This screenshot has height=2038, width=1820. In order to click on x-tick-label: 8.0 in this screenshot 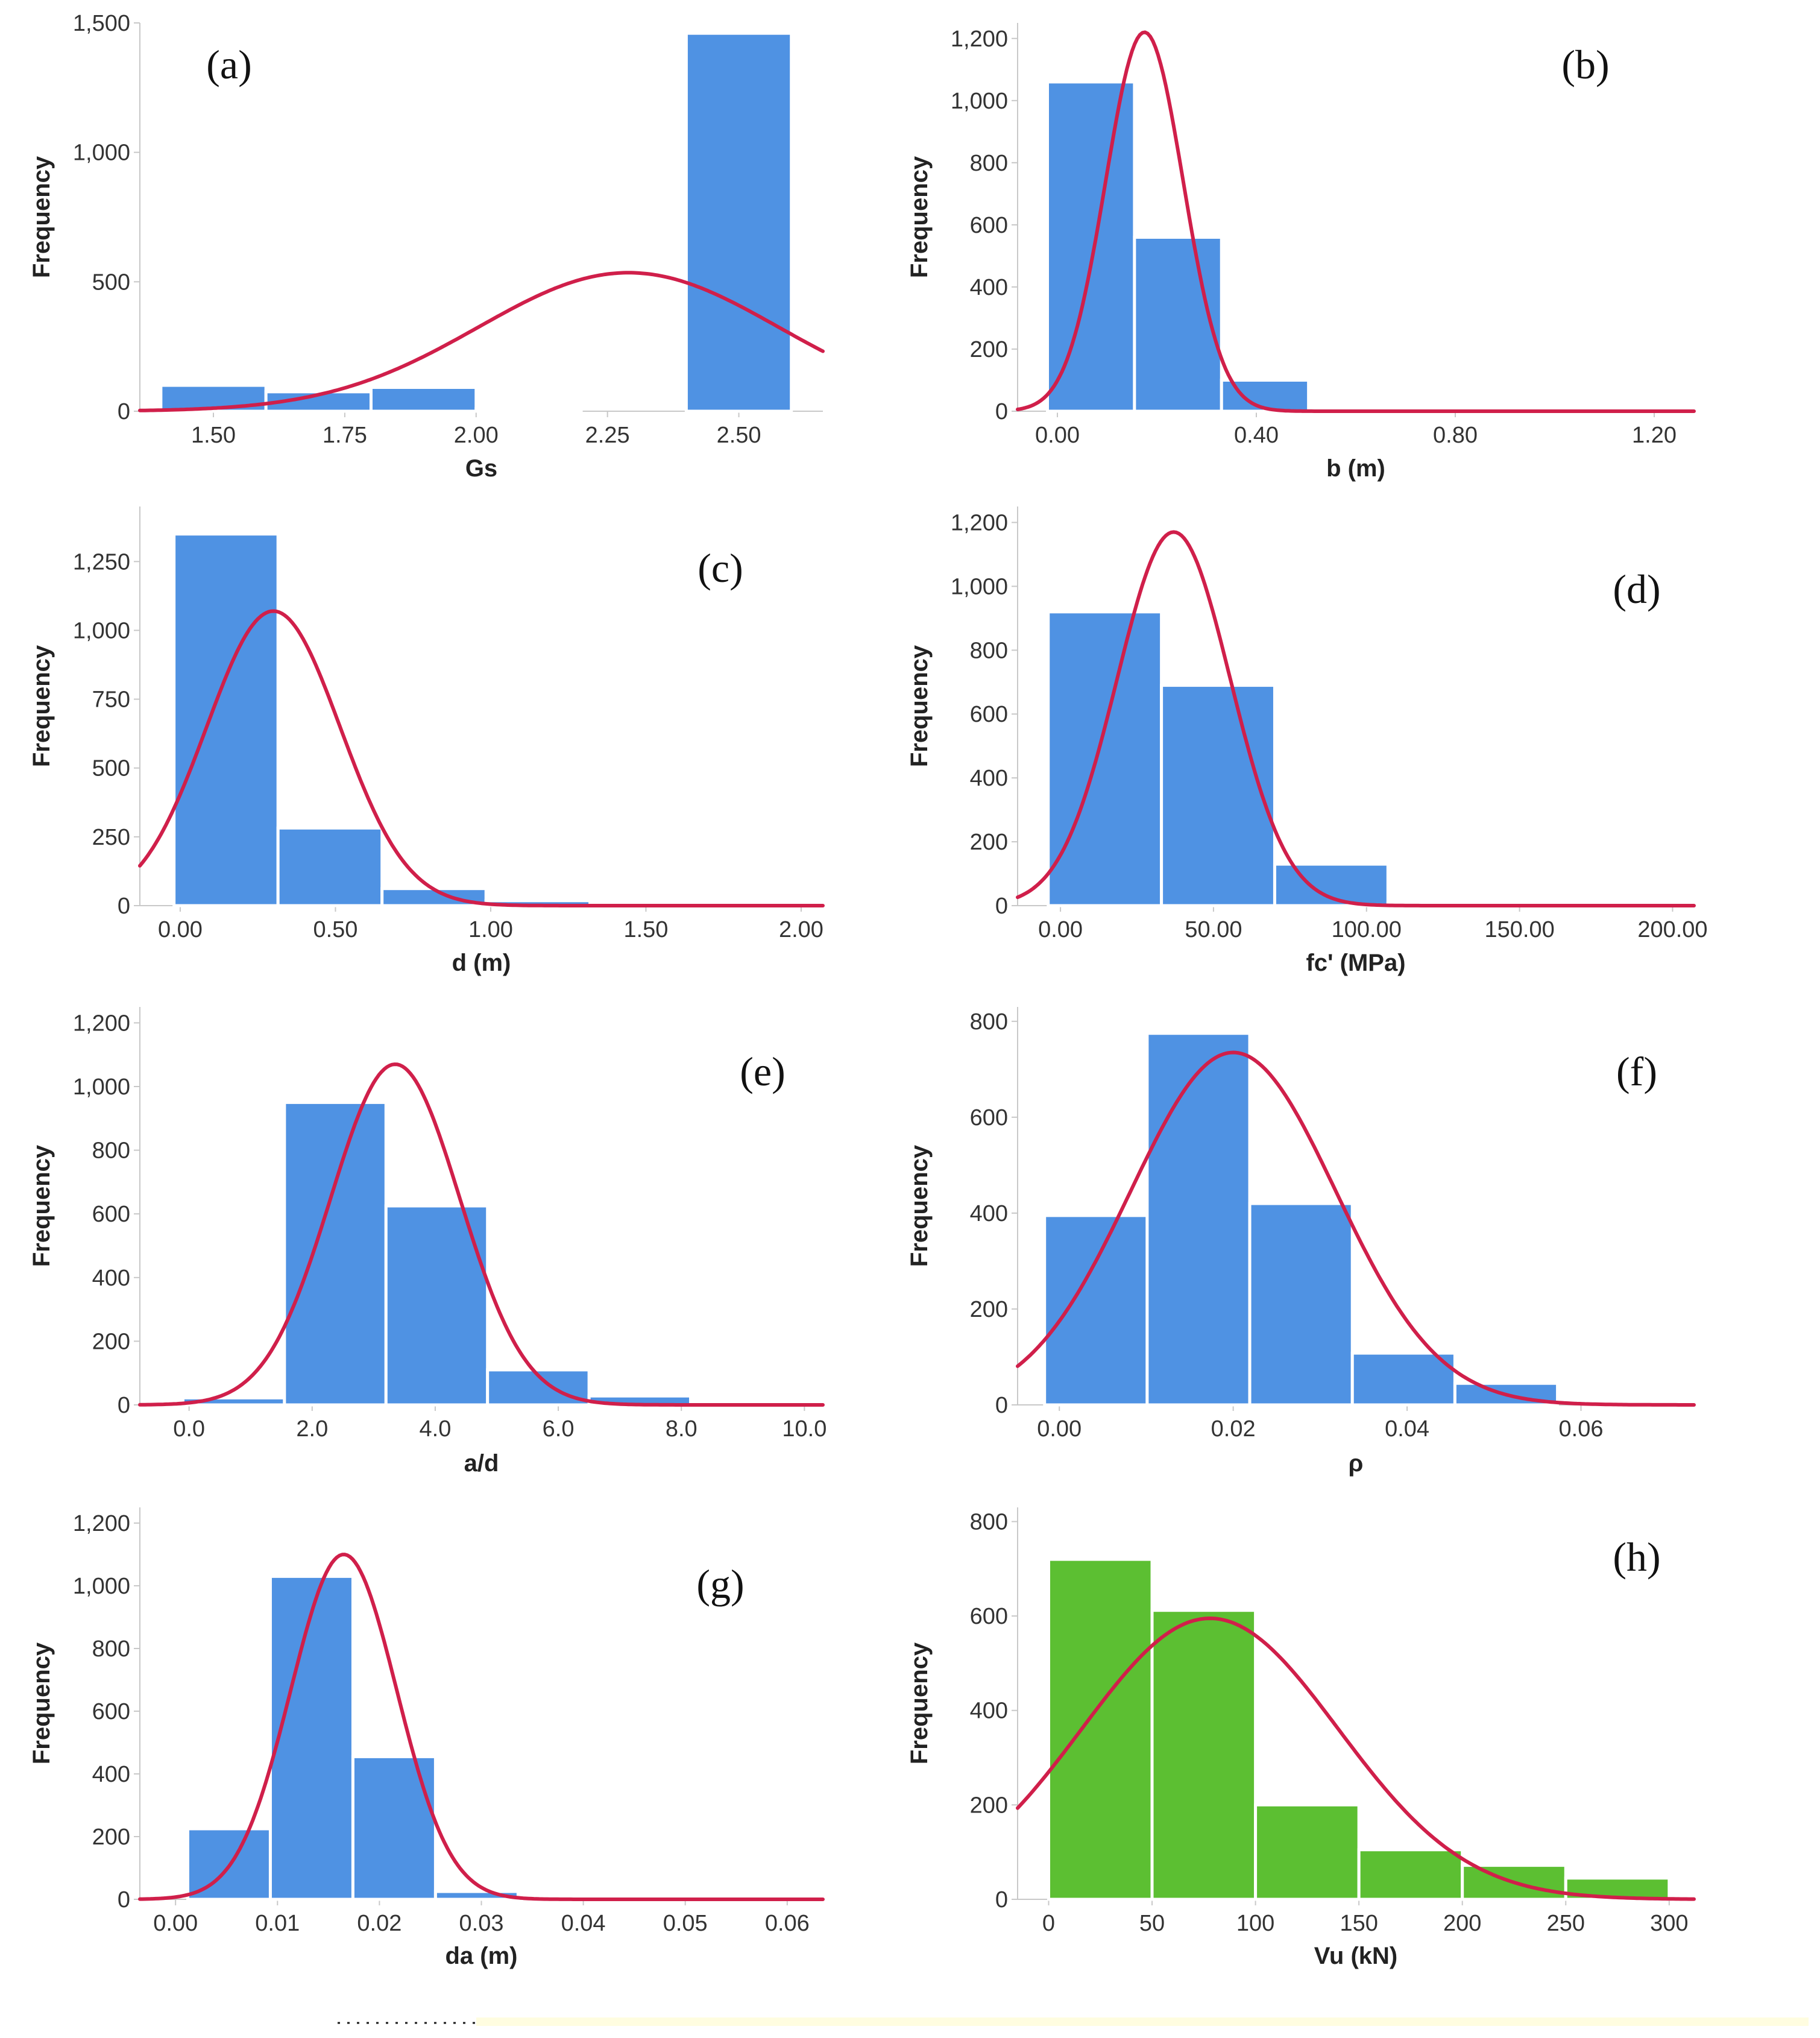, I will do `click(681, 1429)`.